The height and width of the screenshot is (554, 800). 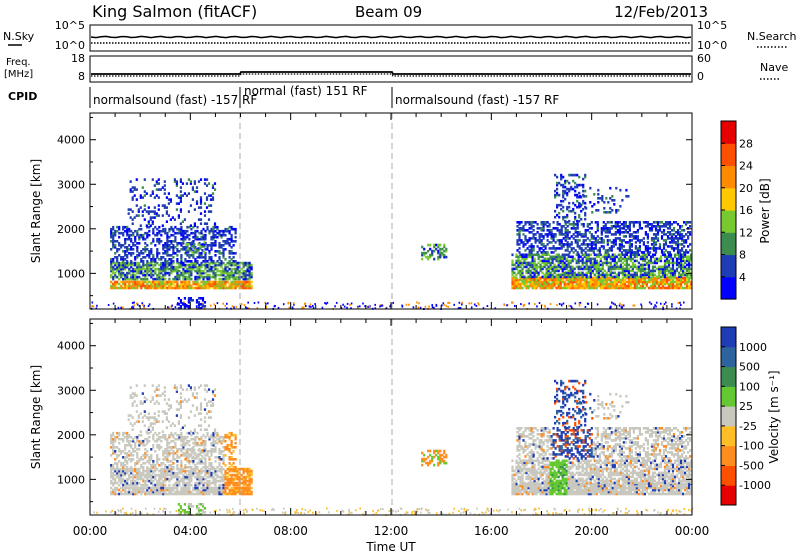 I want to click on cpid-segment-2: normal (fast) 151 RF, so click(x=306, y=91).